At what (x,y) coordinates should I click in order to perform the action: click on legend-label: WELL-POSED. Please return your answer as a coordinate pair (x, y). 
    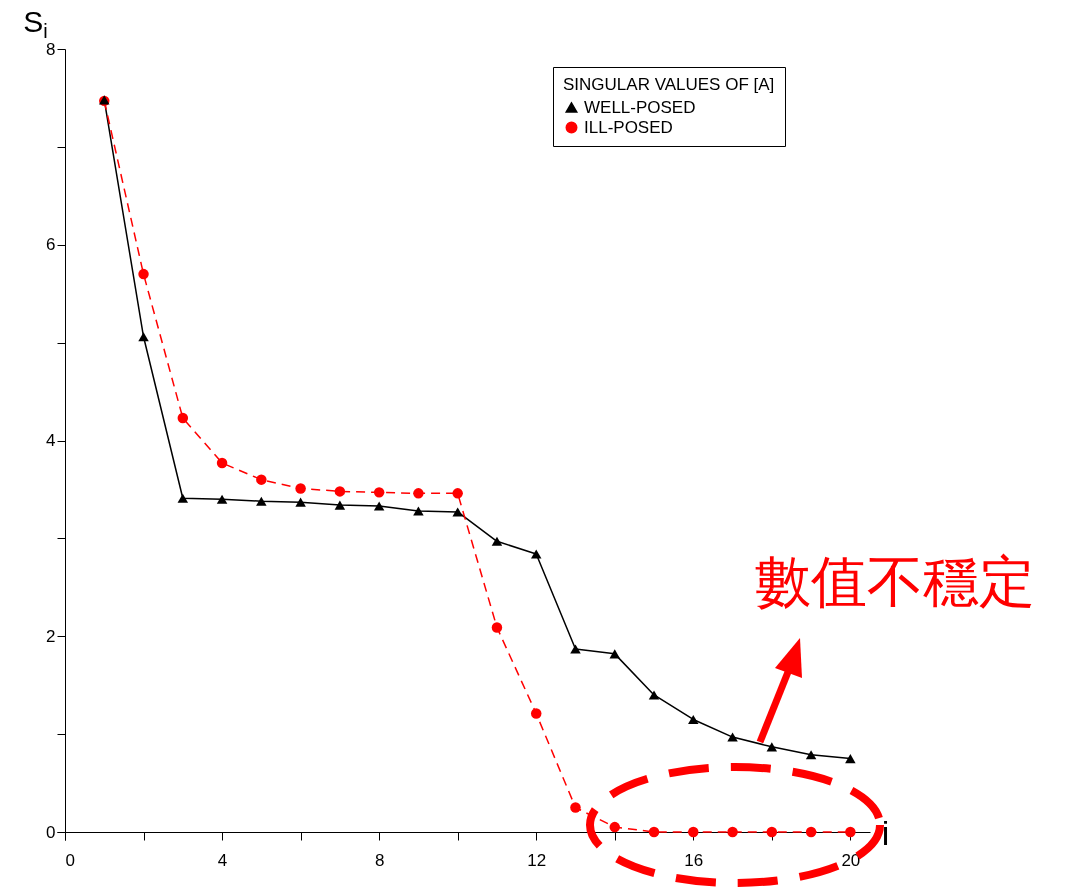
    Looking at the image, I should click on (640, 107).